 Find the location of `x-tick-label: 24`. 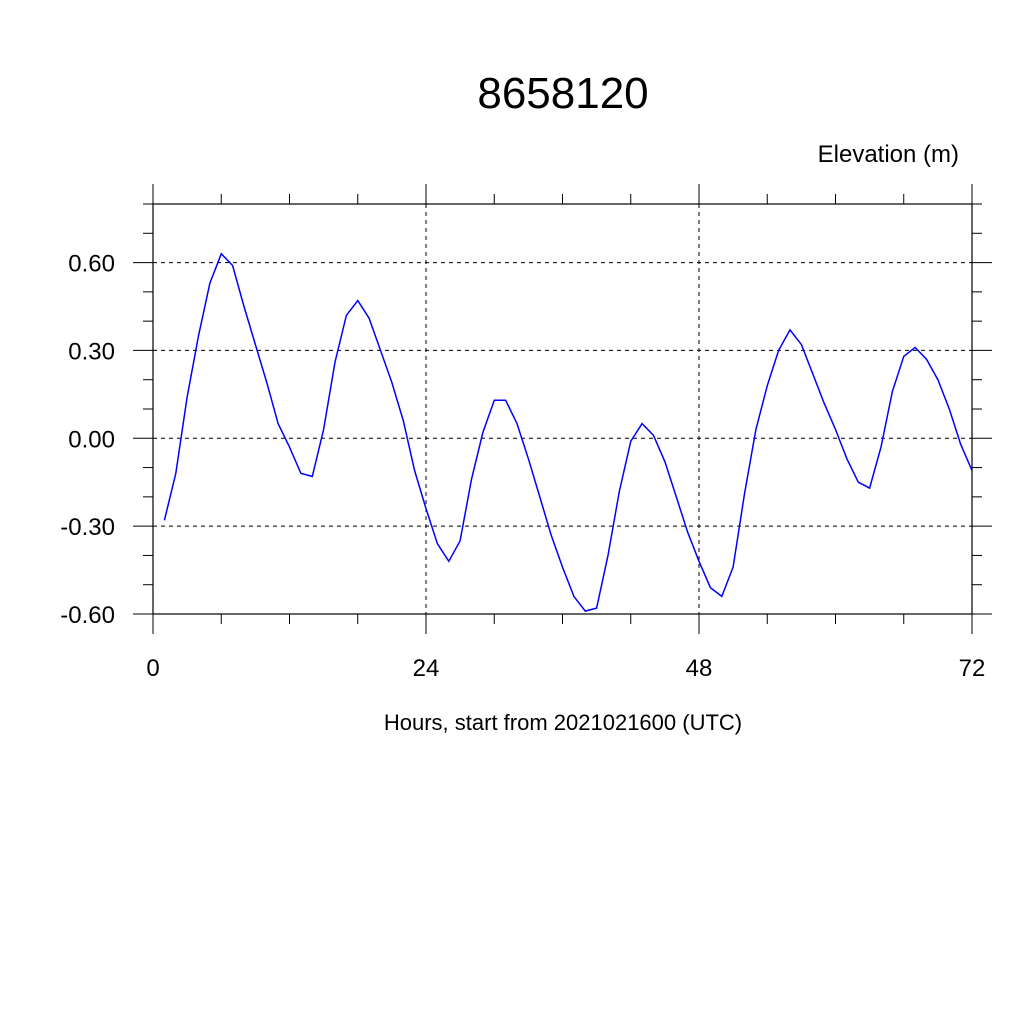

x-tick-label: 24 is located at coordinates (426, 668).